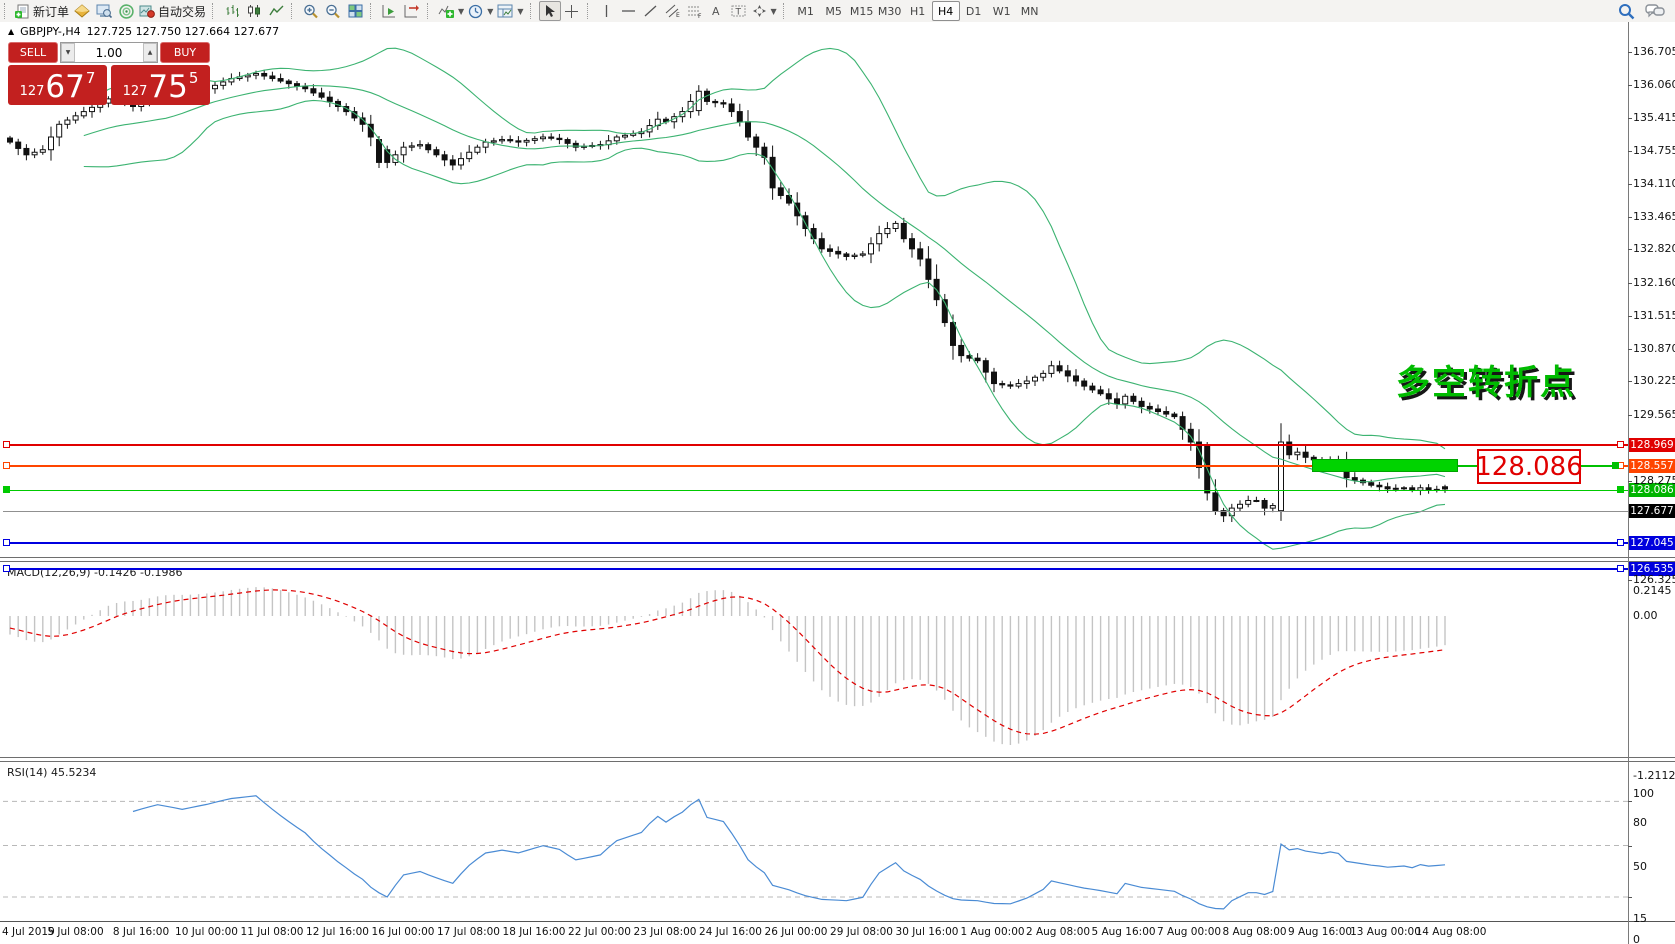  What do you see at coordinates (549, 11) in the screenshot?
I see `cursor-button` at bounding box center [549, 11].